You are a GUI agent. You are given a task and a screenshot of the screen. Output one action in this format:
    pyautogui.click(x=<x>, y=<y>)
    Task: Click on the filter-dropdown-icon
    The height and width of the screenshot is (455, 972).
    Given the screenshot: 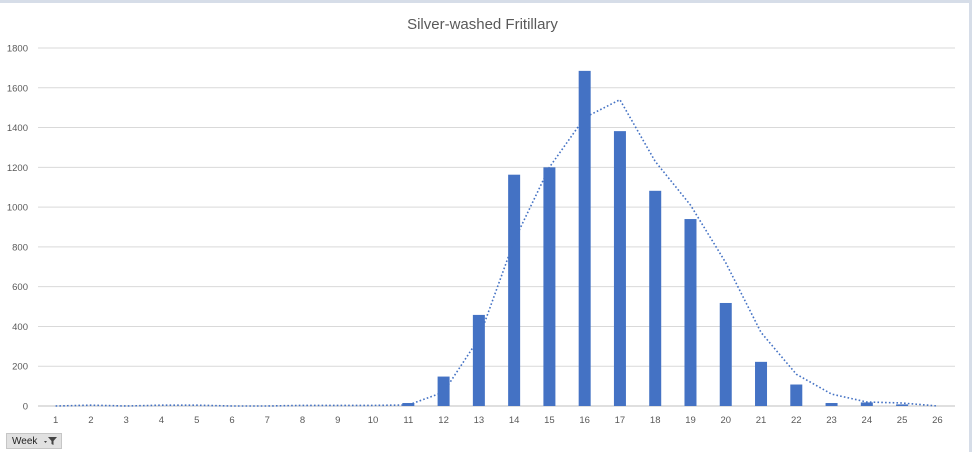 What is the action you would take?
    pyautogui.click(x=51, y=441)
    